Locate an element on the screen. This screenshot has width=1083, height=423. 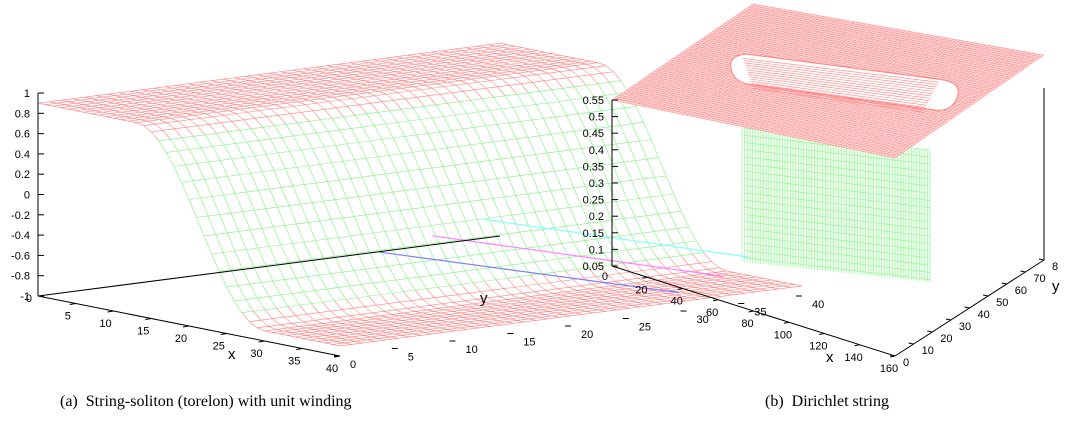
panel-a-y-tick-label: 25 is located at coordinates (645, 328).